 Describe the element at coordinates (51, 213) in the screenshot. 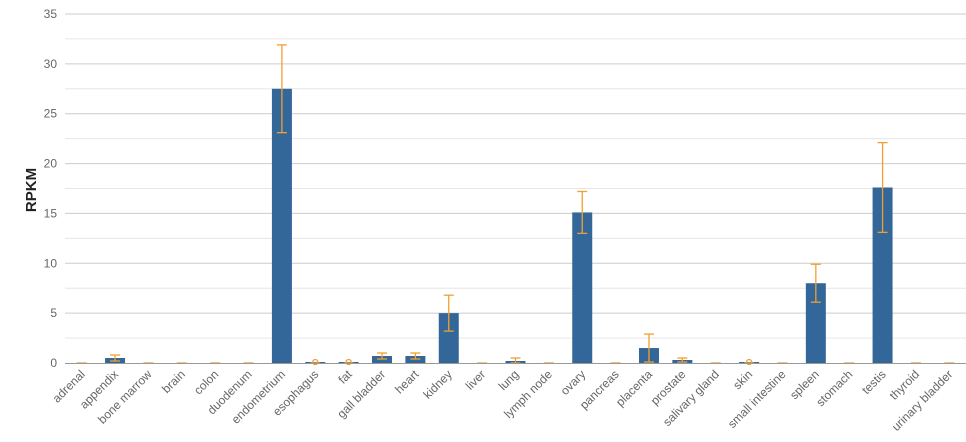

I see `y-tick-label: 15` at that location.